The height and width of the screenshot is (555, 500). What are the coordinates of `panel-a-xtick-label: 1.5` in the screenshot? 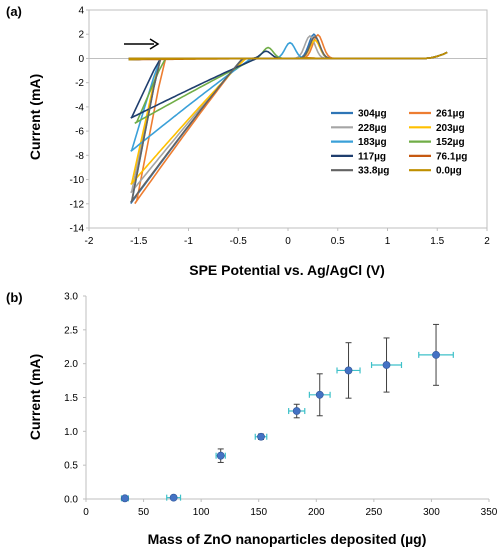 It's located at (437, 241).